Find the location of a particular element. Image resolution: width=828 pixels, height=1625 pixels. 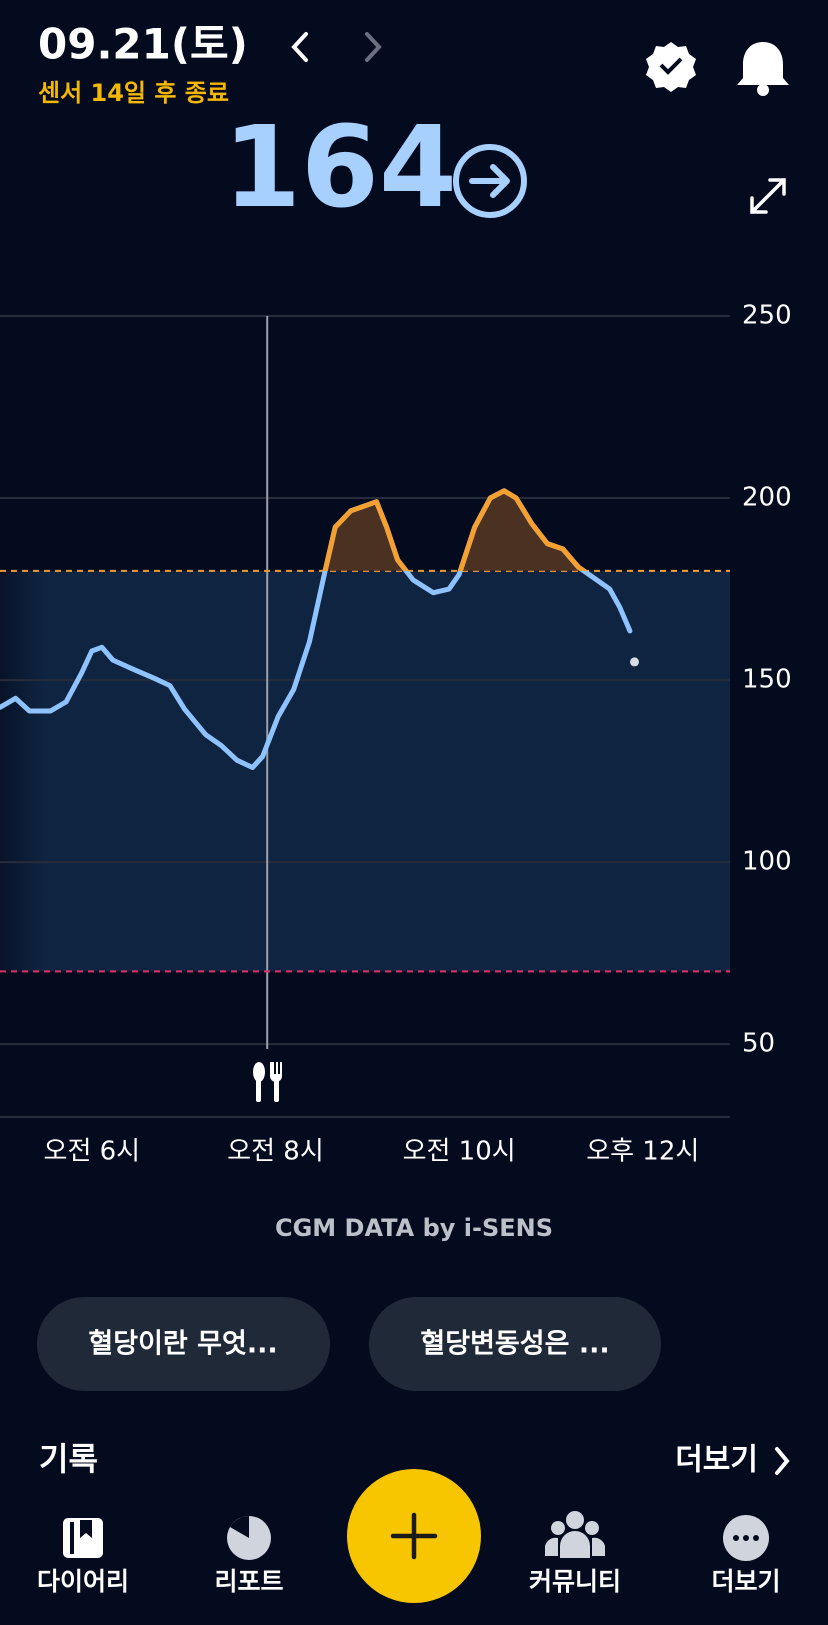

y-tick-label: 250 is located at coordinates (767, 316).